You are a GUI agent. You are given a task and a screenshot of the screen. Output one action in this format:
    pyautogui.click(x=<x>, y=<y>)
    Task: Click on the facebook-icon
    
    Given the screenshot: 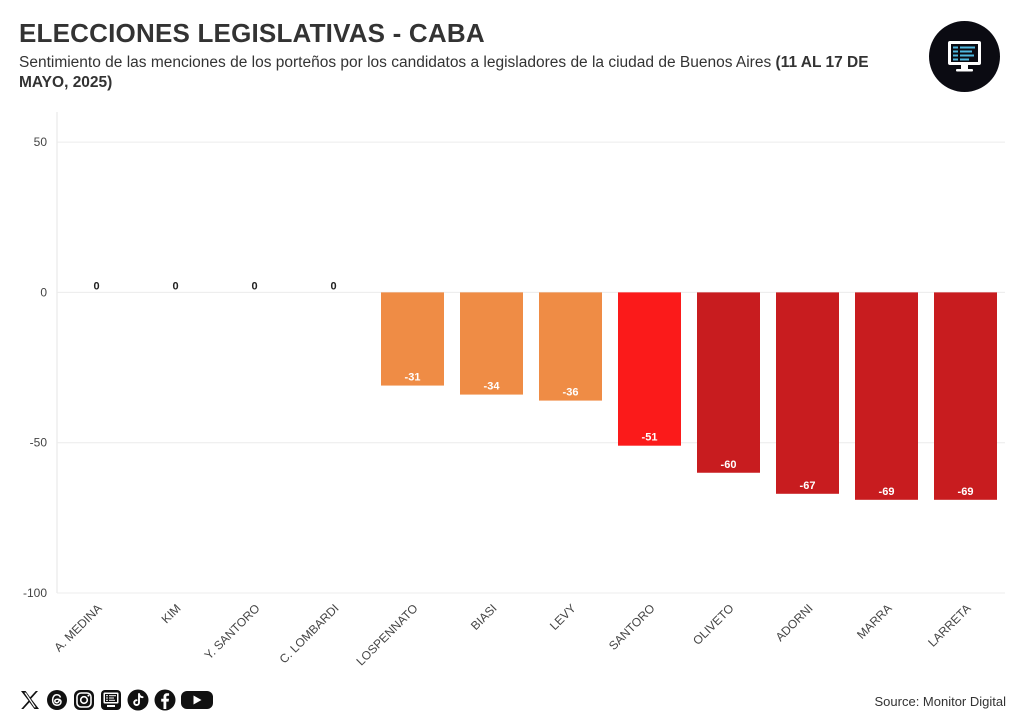 What is the action you would take?
    pyautogui.click(x=165, y=700)
    